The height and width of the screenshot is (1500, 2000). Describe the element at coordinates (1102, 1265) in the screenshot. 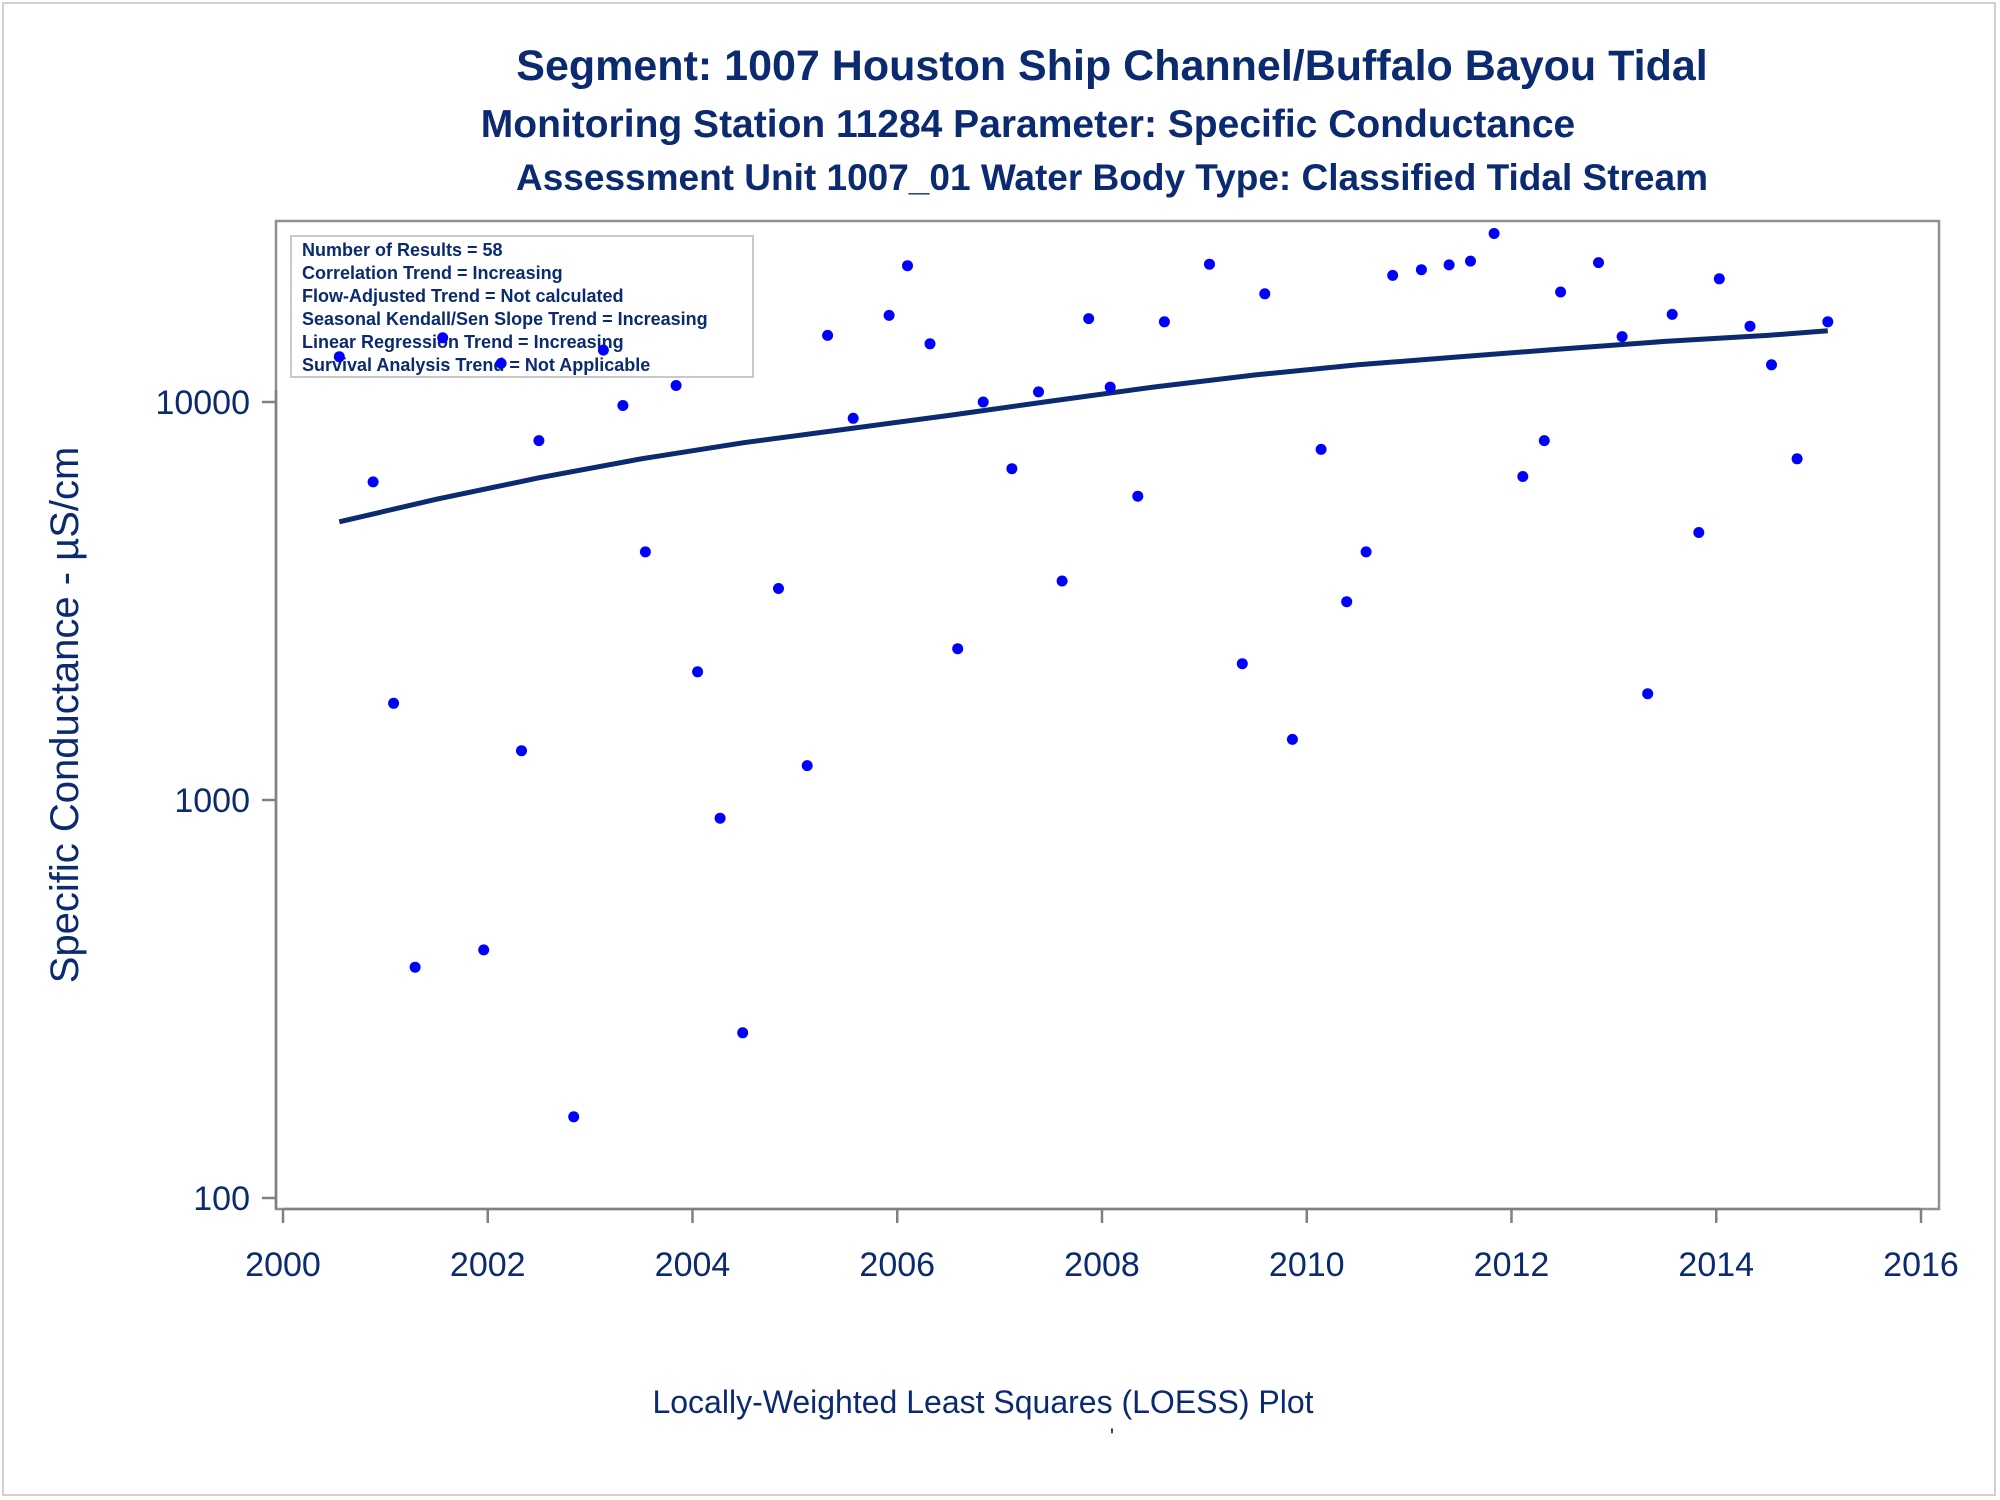

I see `x-tick-label: 2008` at that location.